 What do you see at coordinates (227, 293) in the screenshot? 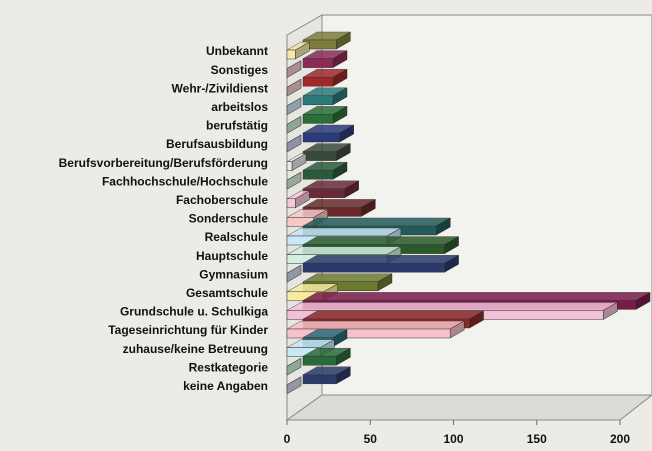
I see `y-tick-label: Gesamtschule` at bounding box center [227, 293].